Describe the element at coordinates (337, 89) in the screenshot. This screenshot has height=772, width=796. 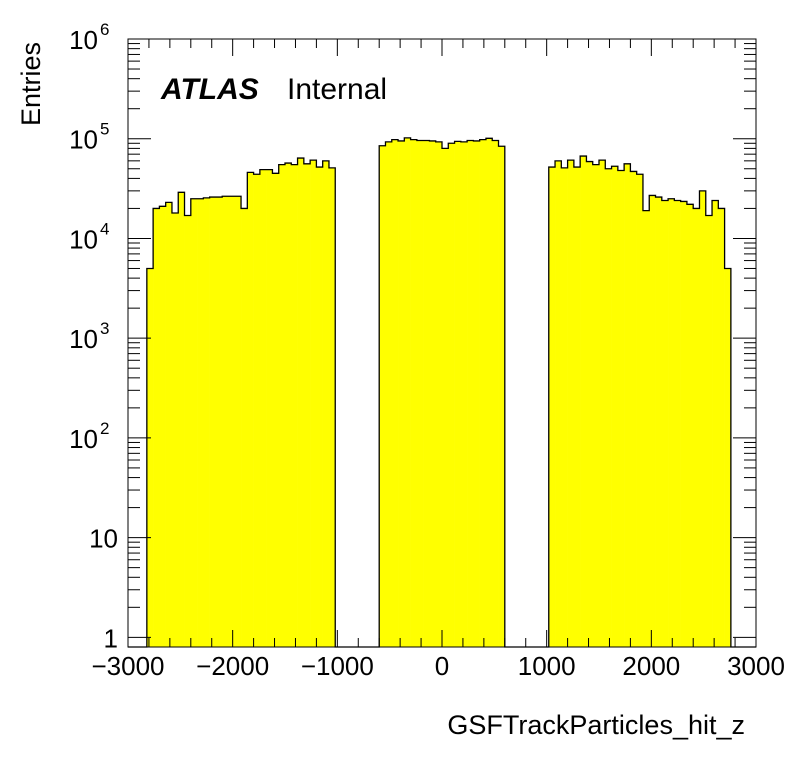
I see `internal-label: Internal` at that location.